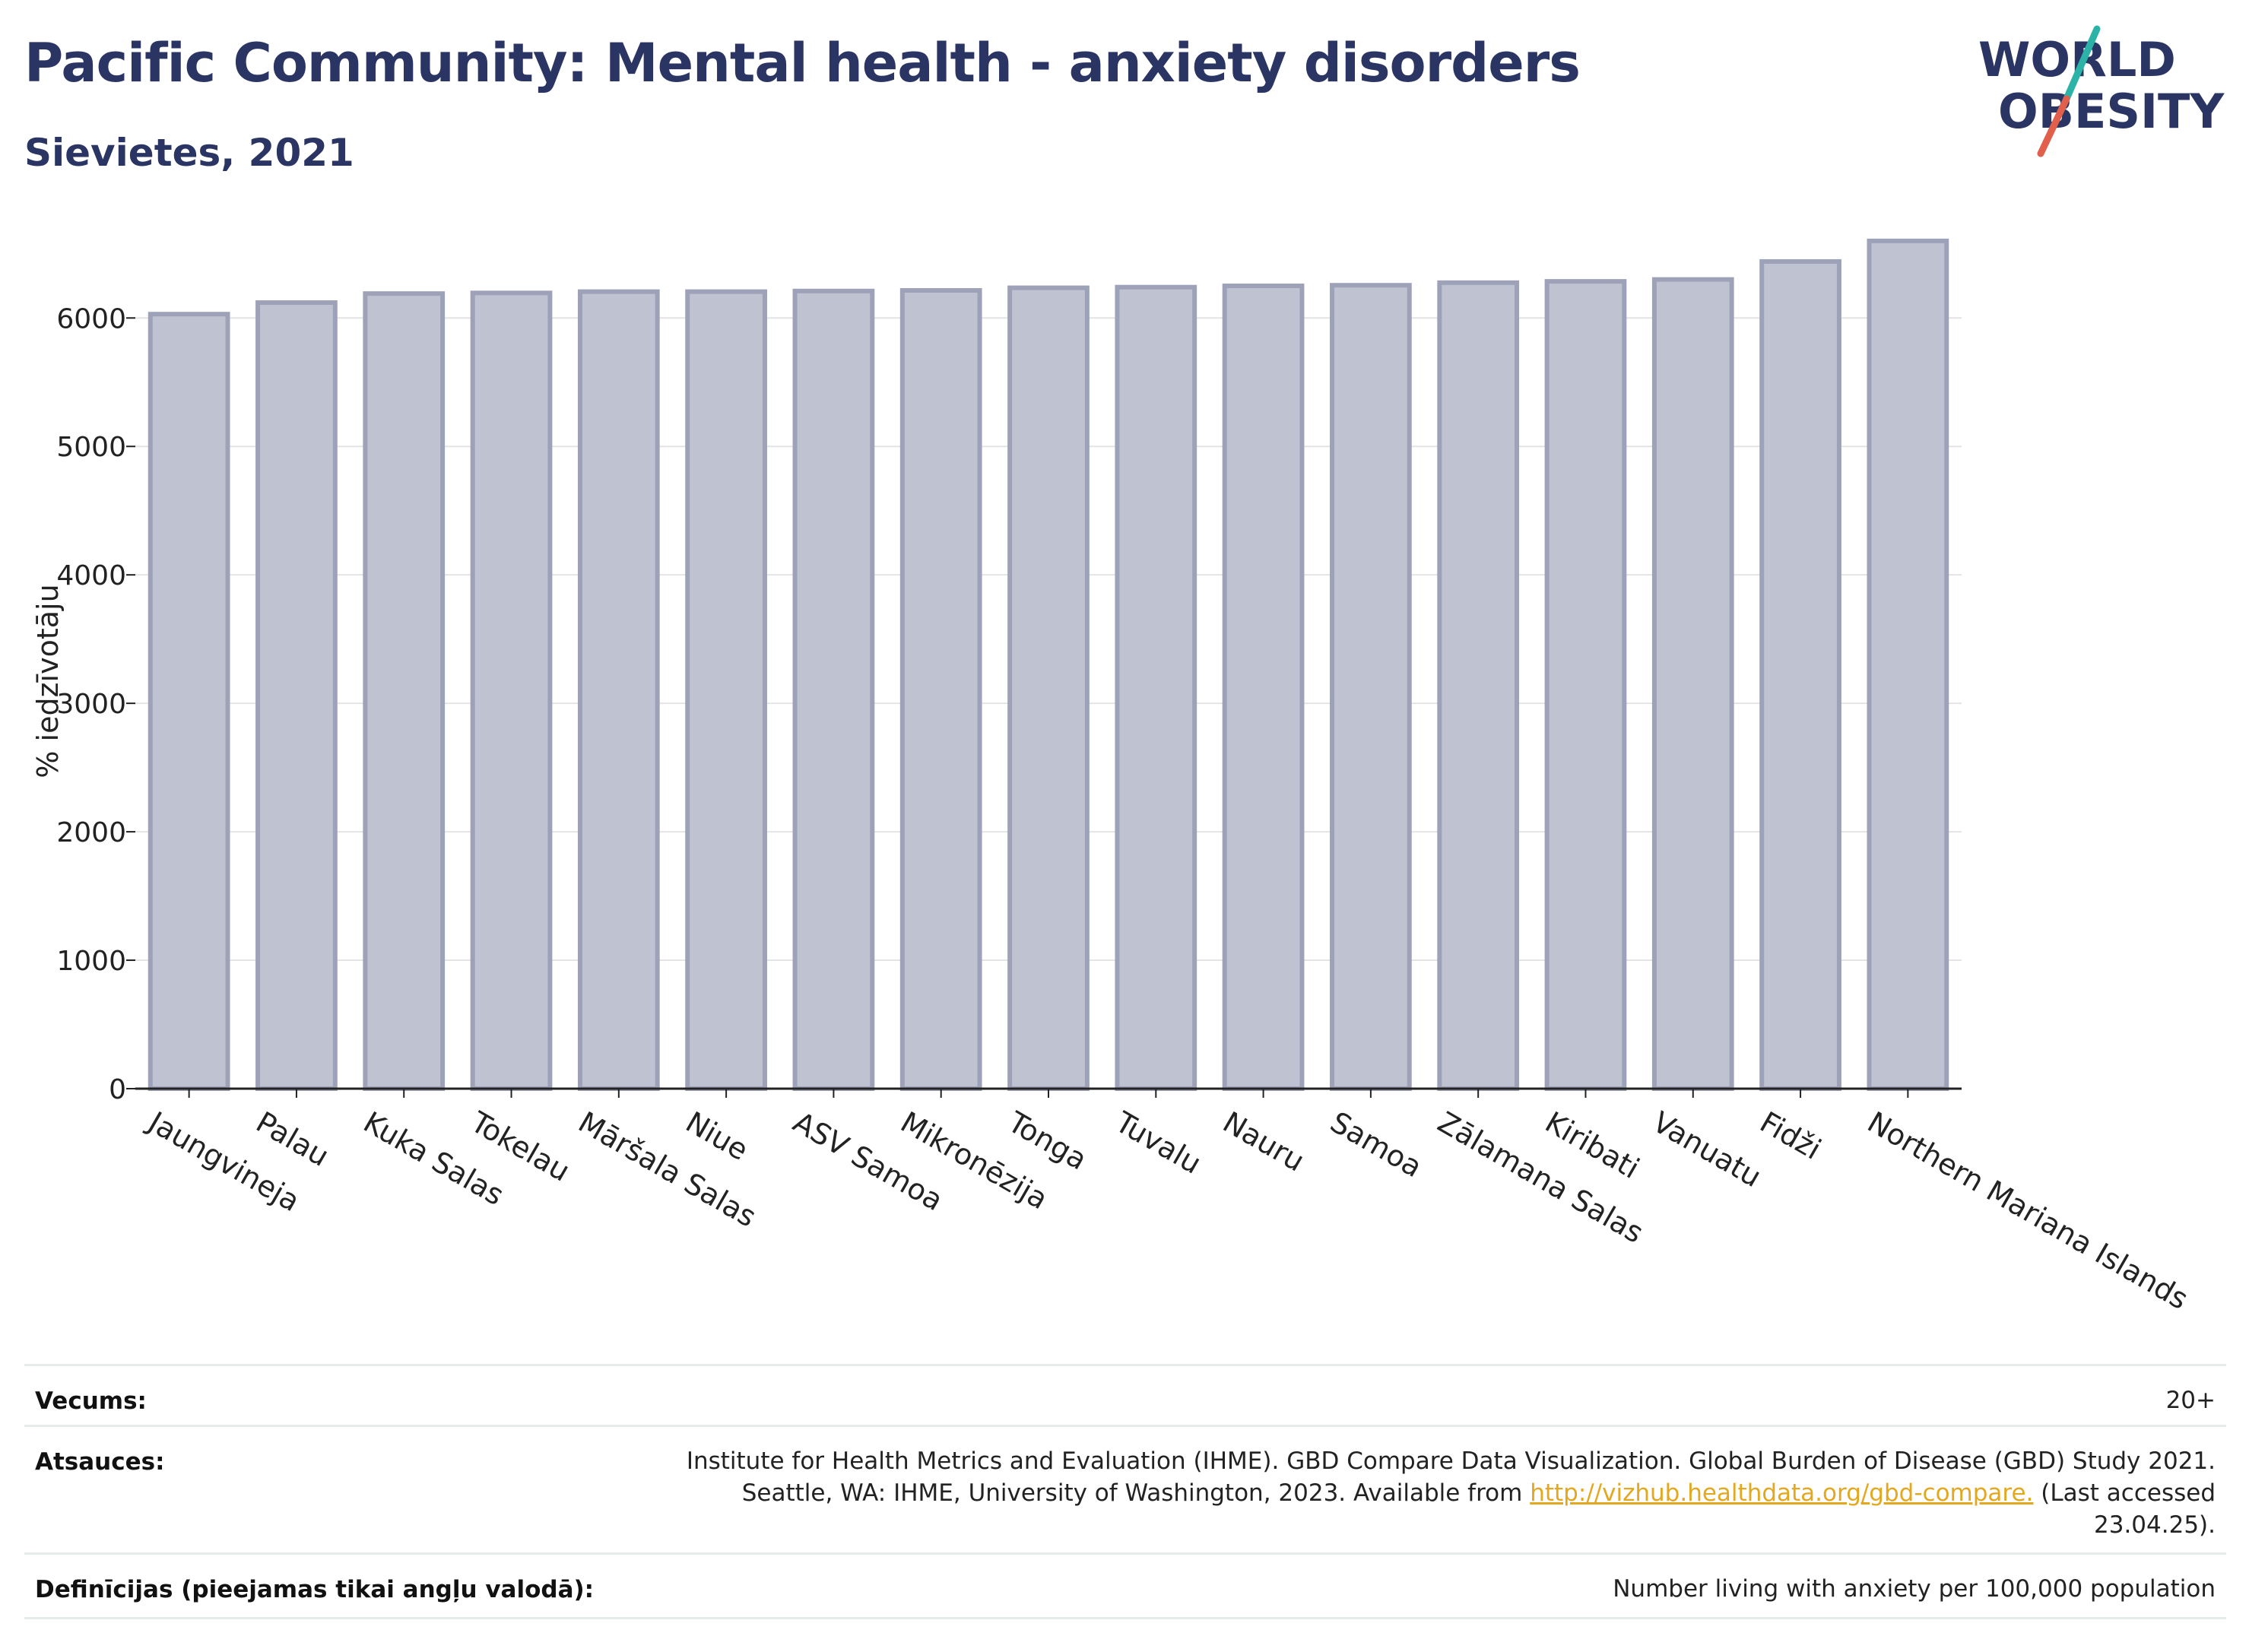 The image size is (2249, 1652). What do you see at coordinates (292, 1139) in the screenshot?
I see `x-tick-label: Palau` at bounding box center [292, 1139].